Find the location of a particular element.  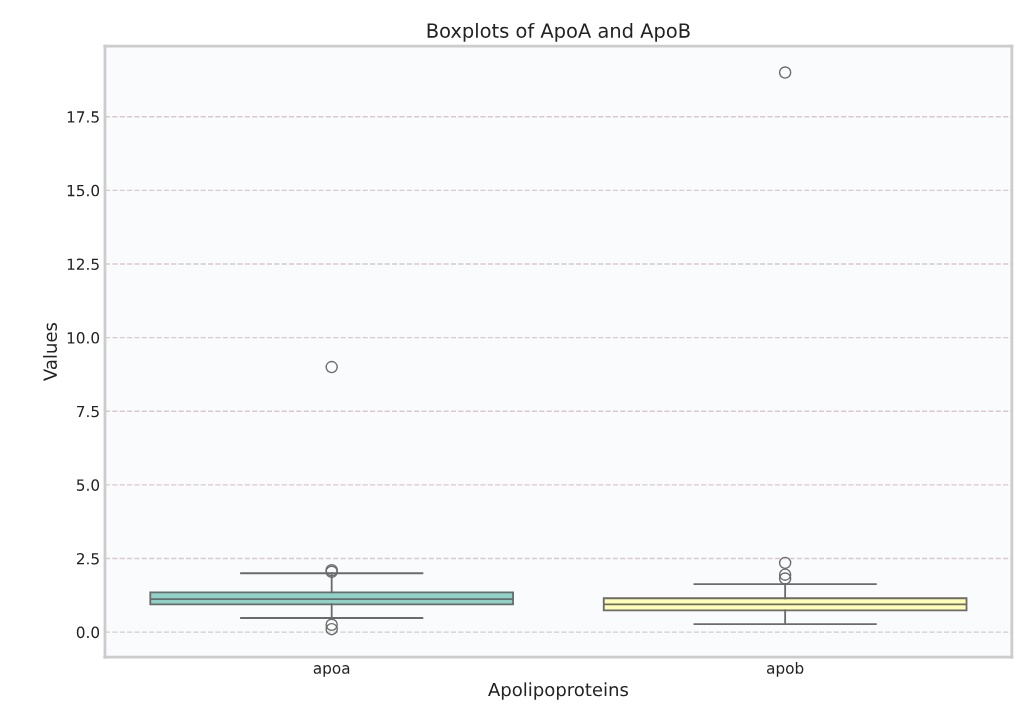

x-axis-title: Apolipoproteins is located at coordinates (558, 691).